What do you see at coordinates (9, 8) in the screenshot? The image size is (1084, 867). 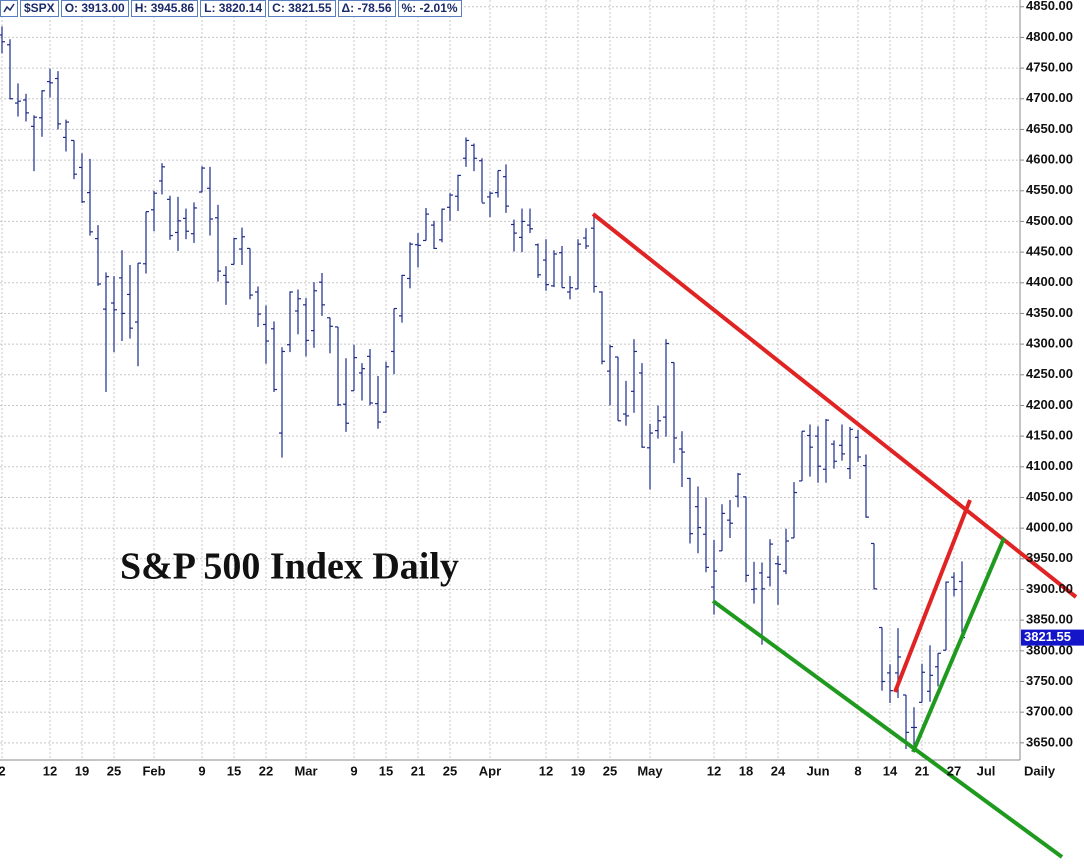 I see `chart-icon` at bounding box center [9, 8].